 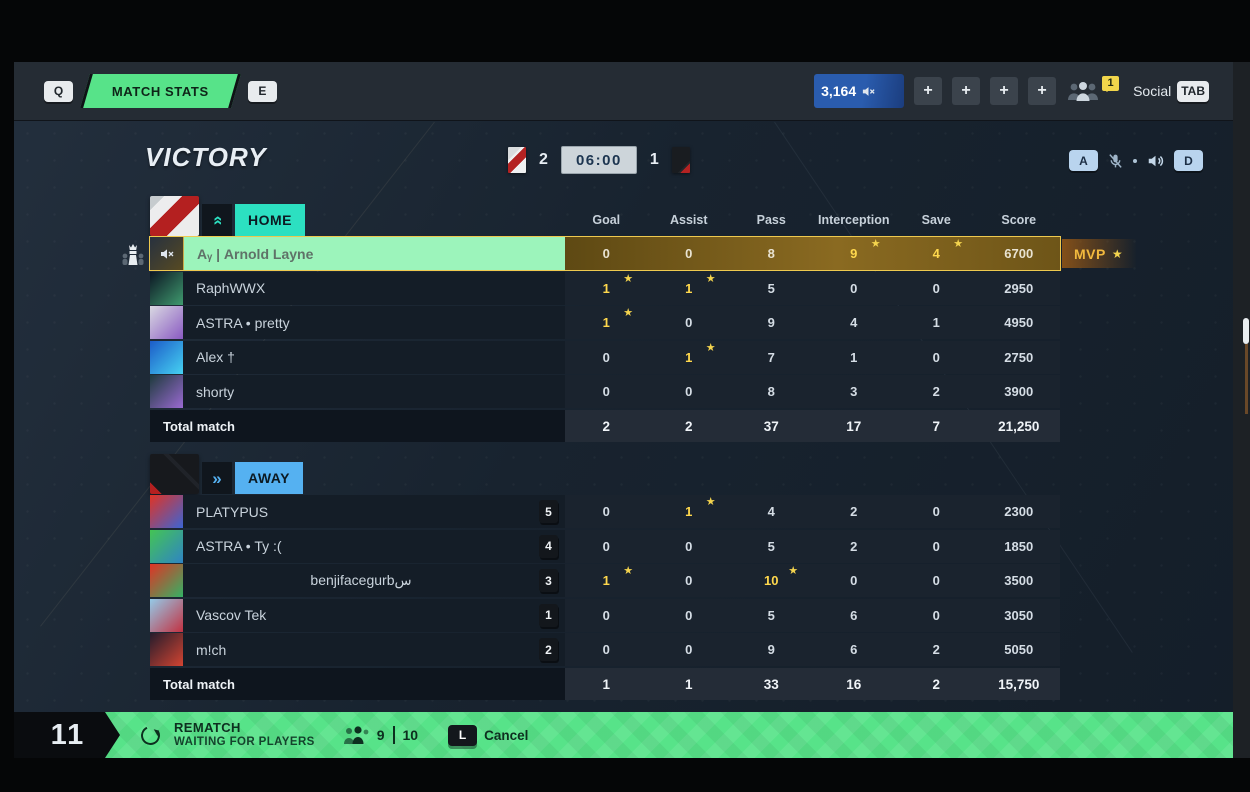 I want to click on away-team-label: AWAY, so click(x=269, y=478).